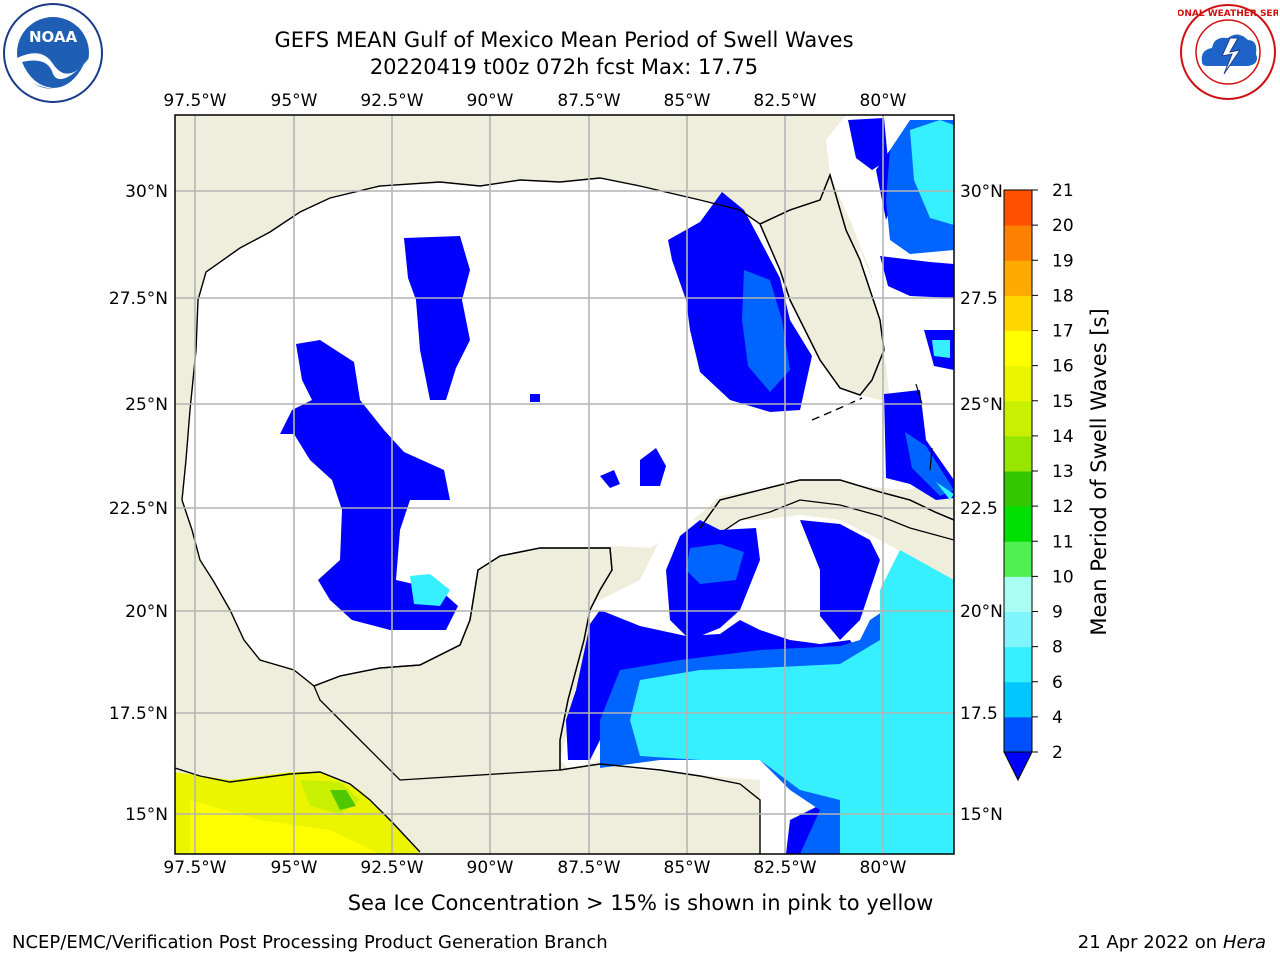  What do you see at coordinates (146, 612) in the screenshot?
I see `lat-label-left: 20°N` at bounding box center [146, 612].